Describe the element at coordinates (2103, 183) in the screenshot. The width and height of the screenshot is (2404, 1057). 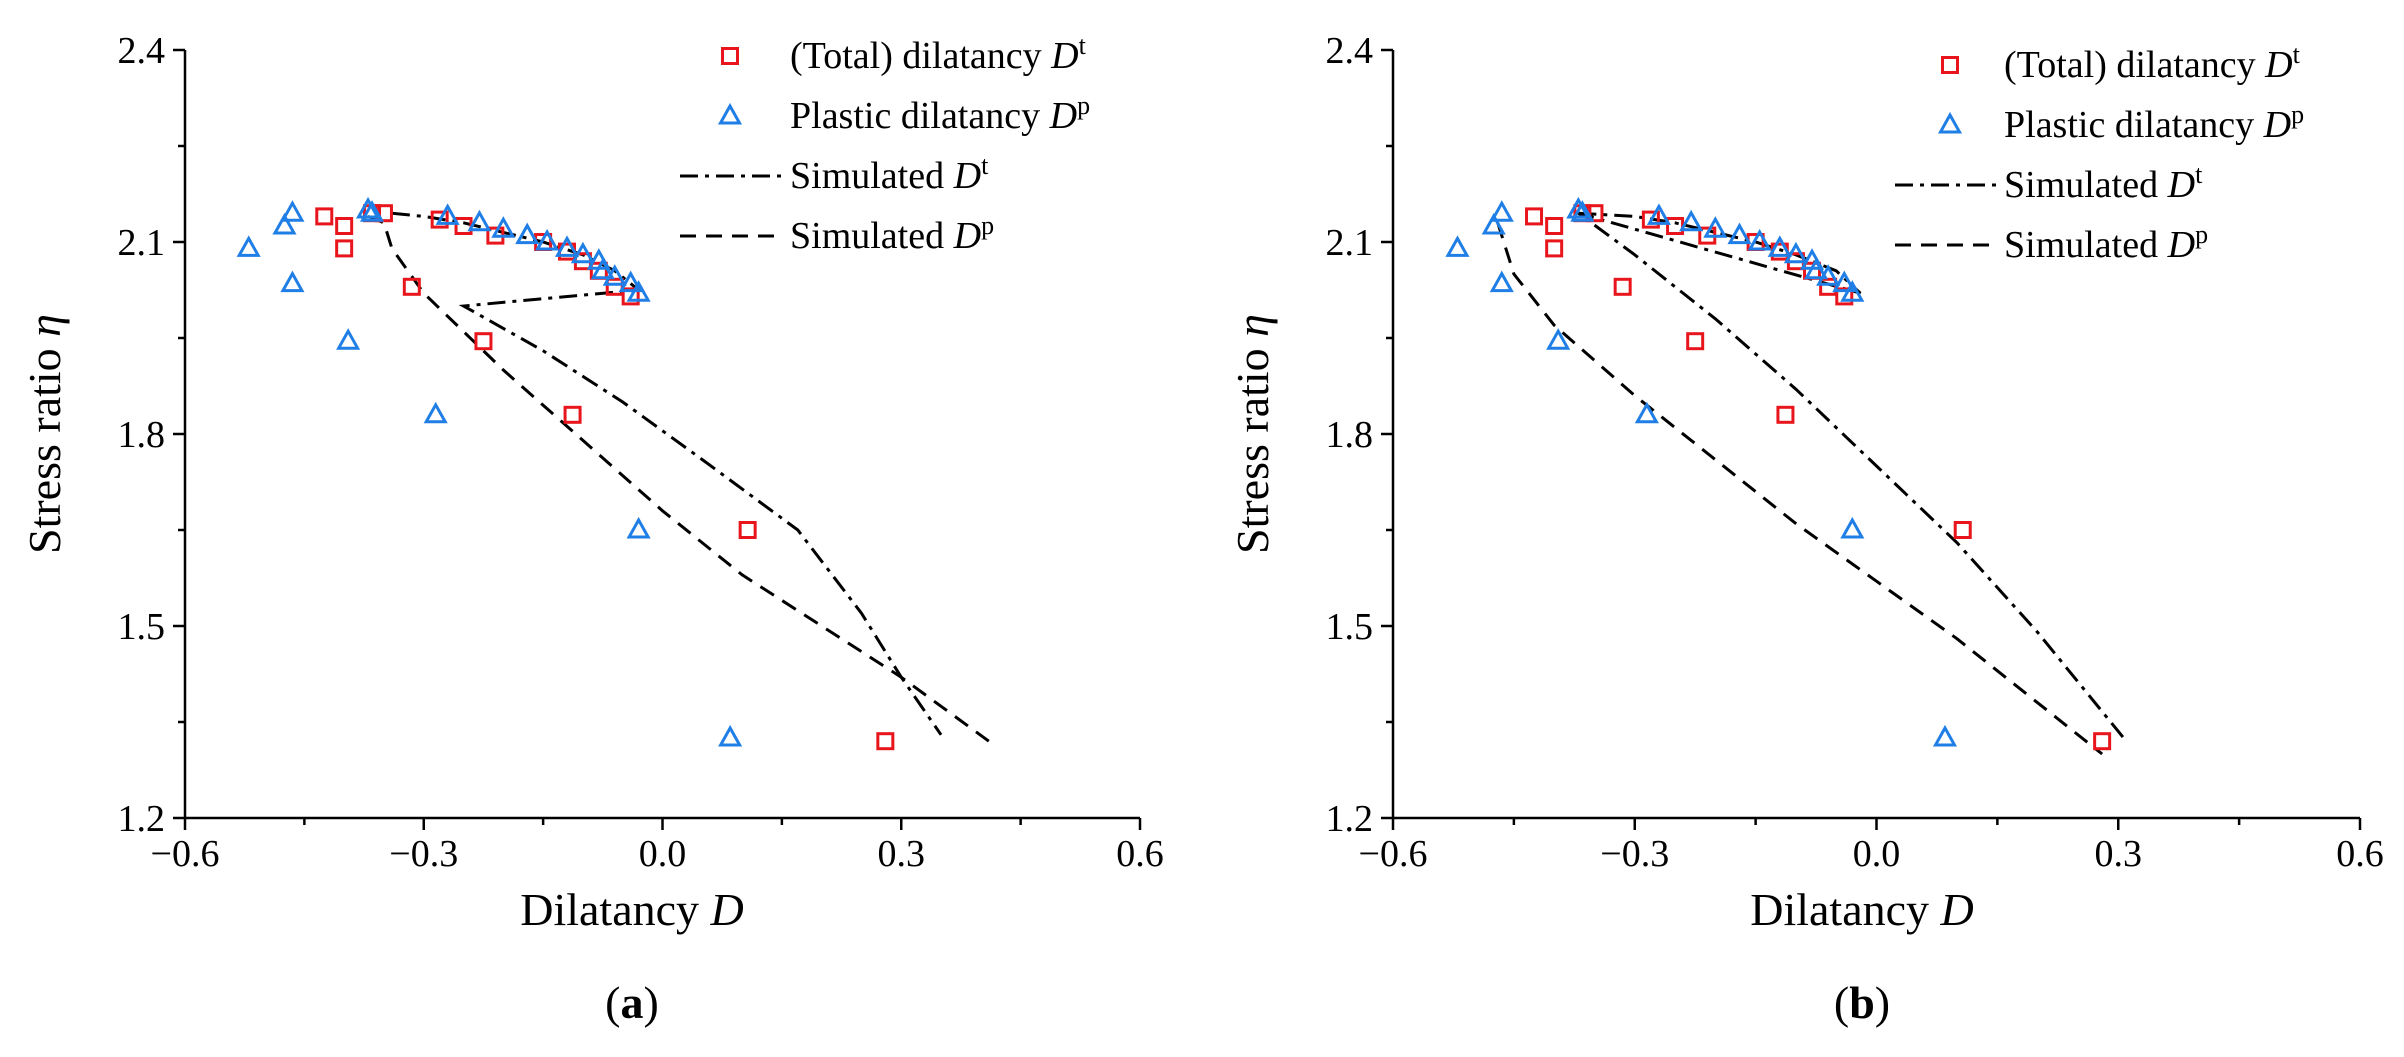
I see `legend-entry: Simulated Dt` at that location.